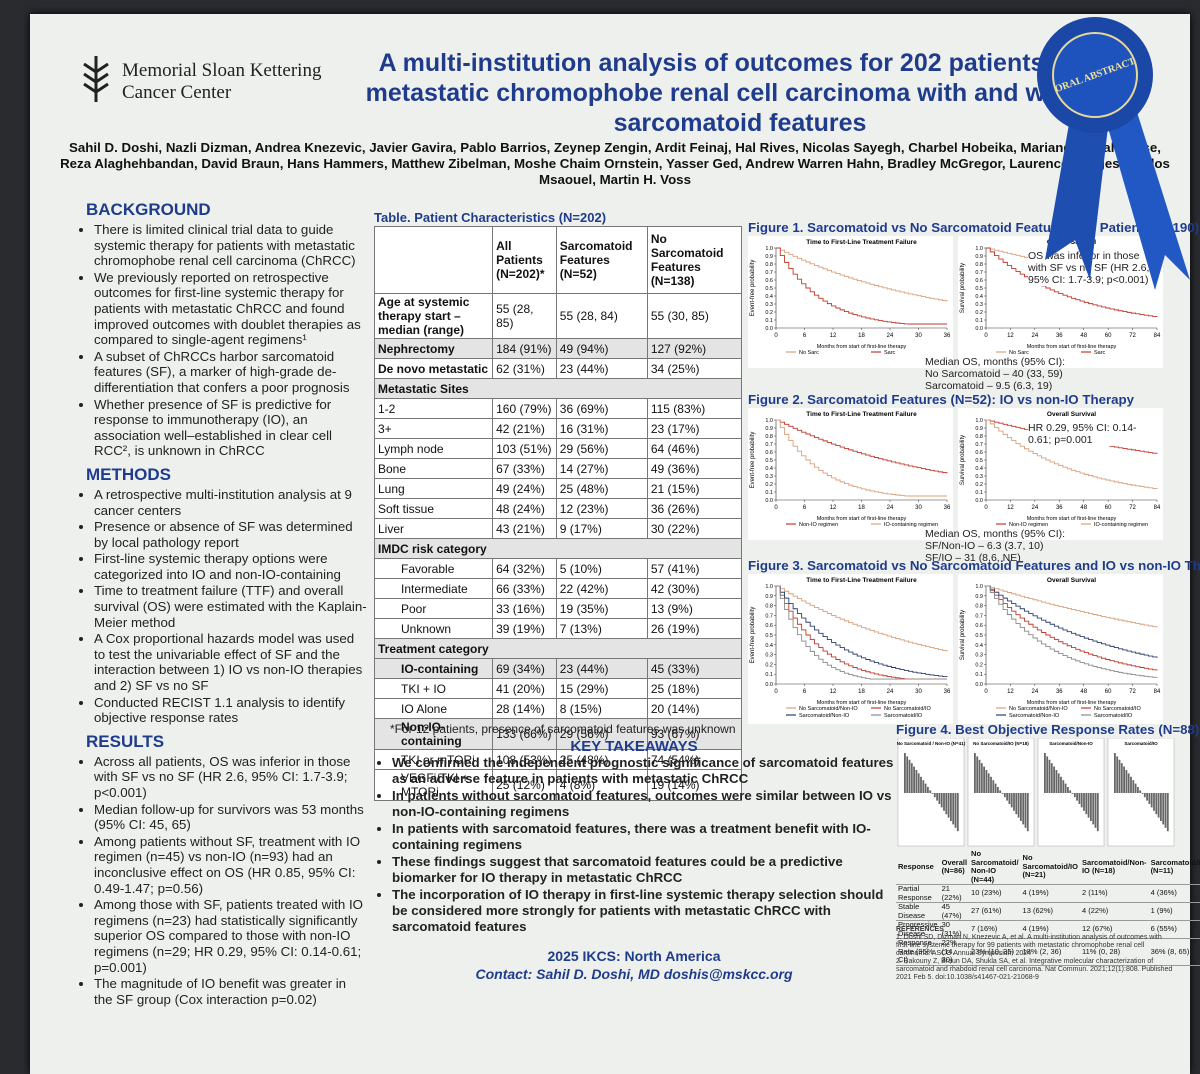 This screenshot has width=1200, height=1074. What do you see at coordinates (601, 408) in the screenshot?
I see `table-cell: 36 (69%)` at bounding box center [601, 408].